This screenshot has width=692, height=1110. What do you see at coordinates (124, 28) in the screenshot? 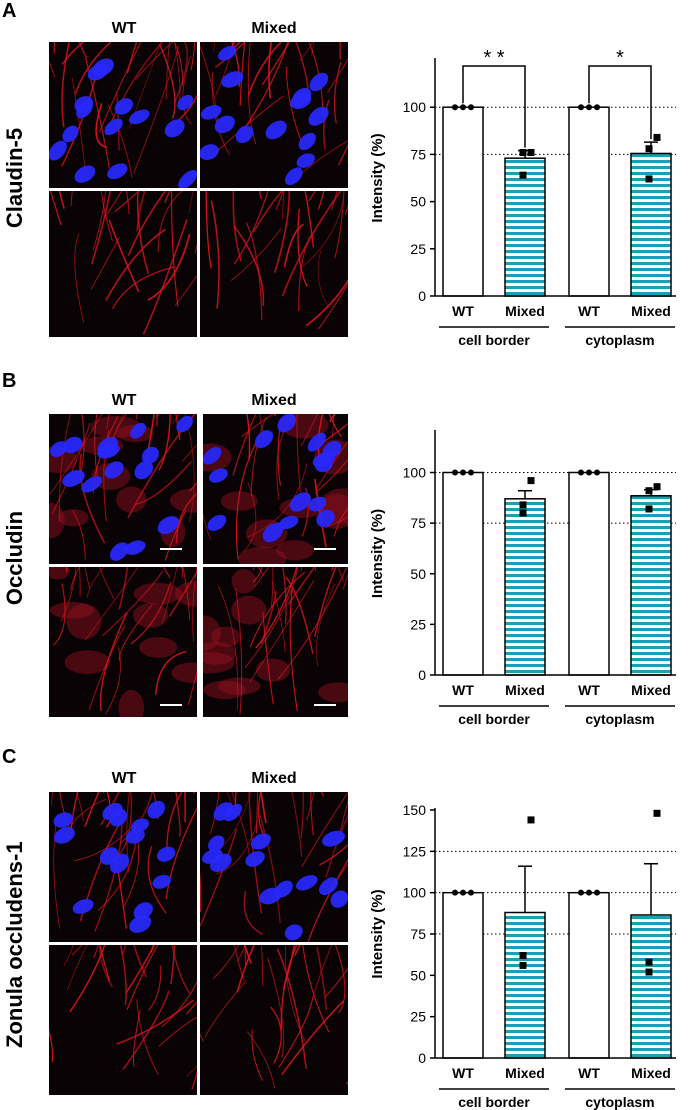
I see `col-label-wt-a: WT` at bounding box center [124, 28].